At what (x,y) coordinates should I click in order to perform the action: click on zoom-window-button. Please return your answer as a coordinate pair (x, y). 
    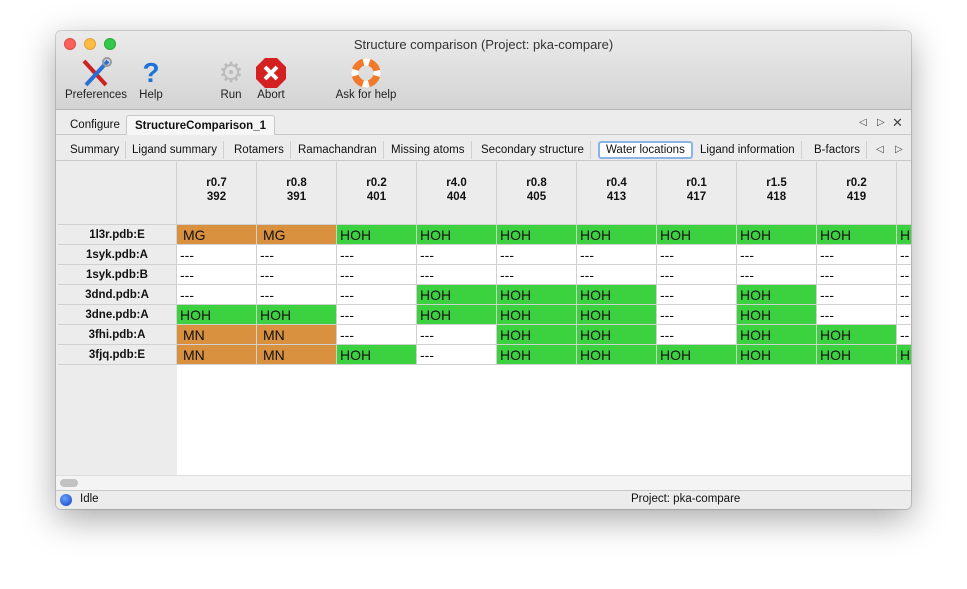
    Looking at the image, I should click on (110, 44).